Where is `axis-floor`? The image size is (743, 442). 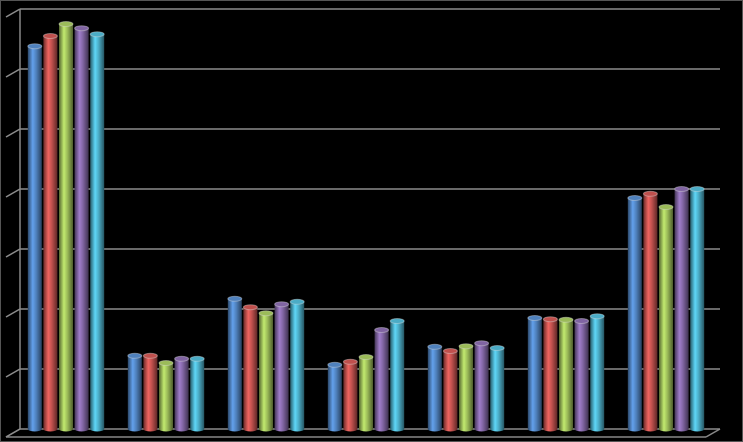
axis-floor is located at coordinates (713, 433).